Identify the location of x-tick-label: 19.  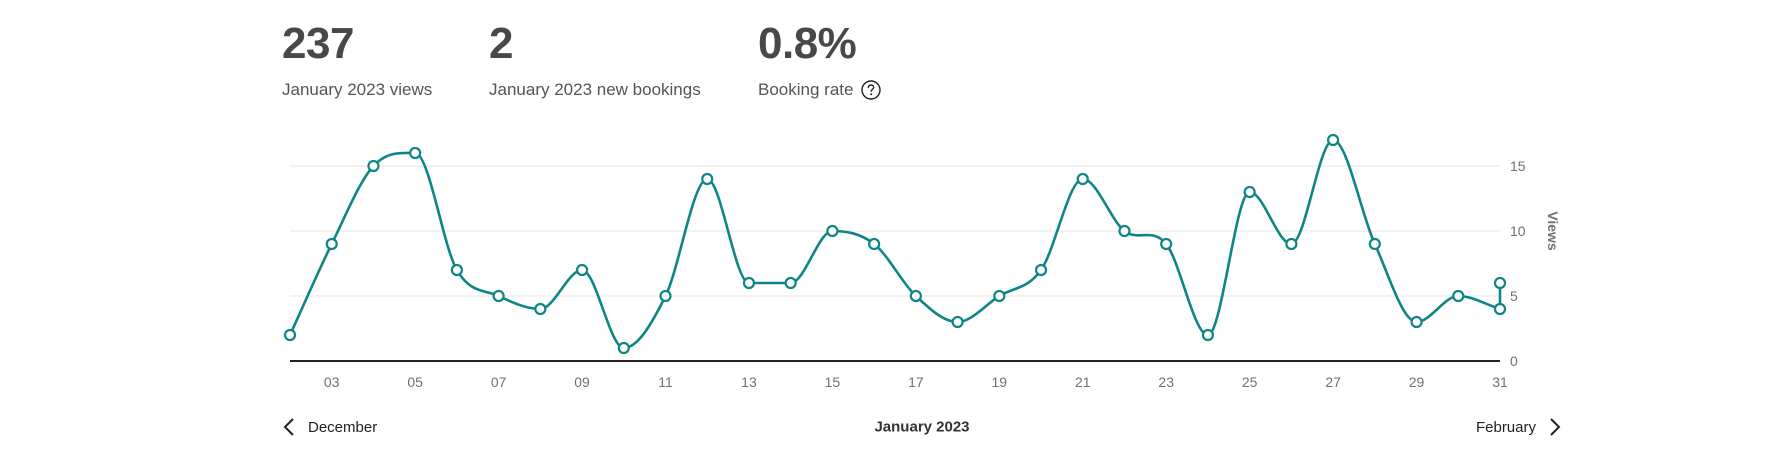
(1000, 382).